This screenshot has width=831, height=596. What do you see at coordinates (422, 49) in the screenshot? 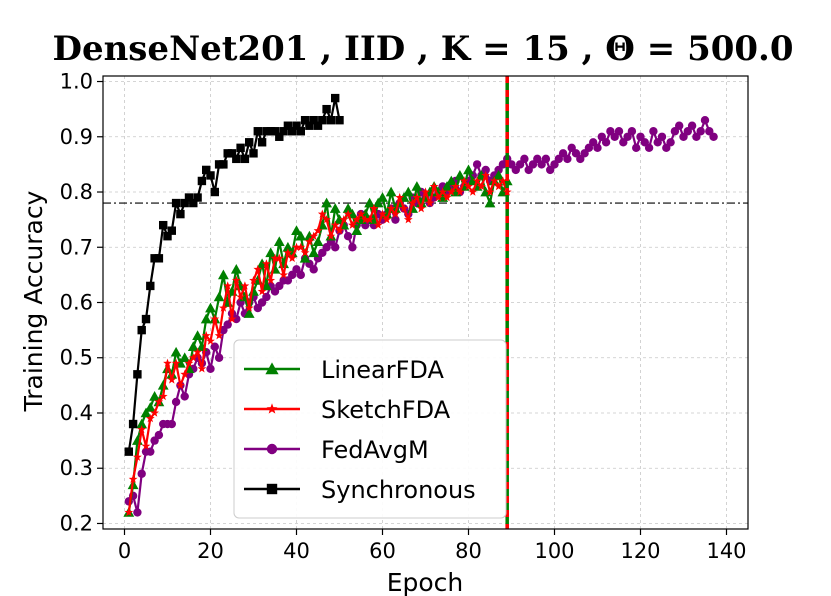
I see `chart-title: DenseNet201 , IID , K = 15 , Θ = 500.0` at bounding box center [422, 49].